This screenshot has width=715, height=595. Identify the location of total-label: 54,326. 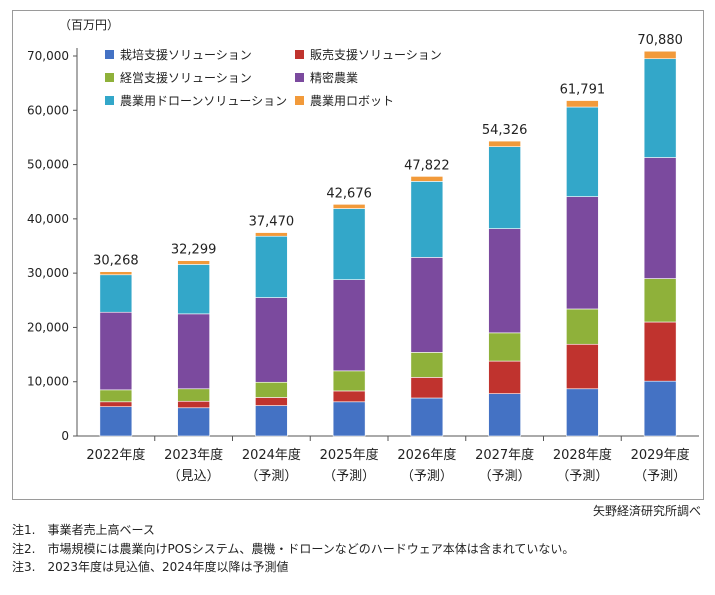
(505, 130).